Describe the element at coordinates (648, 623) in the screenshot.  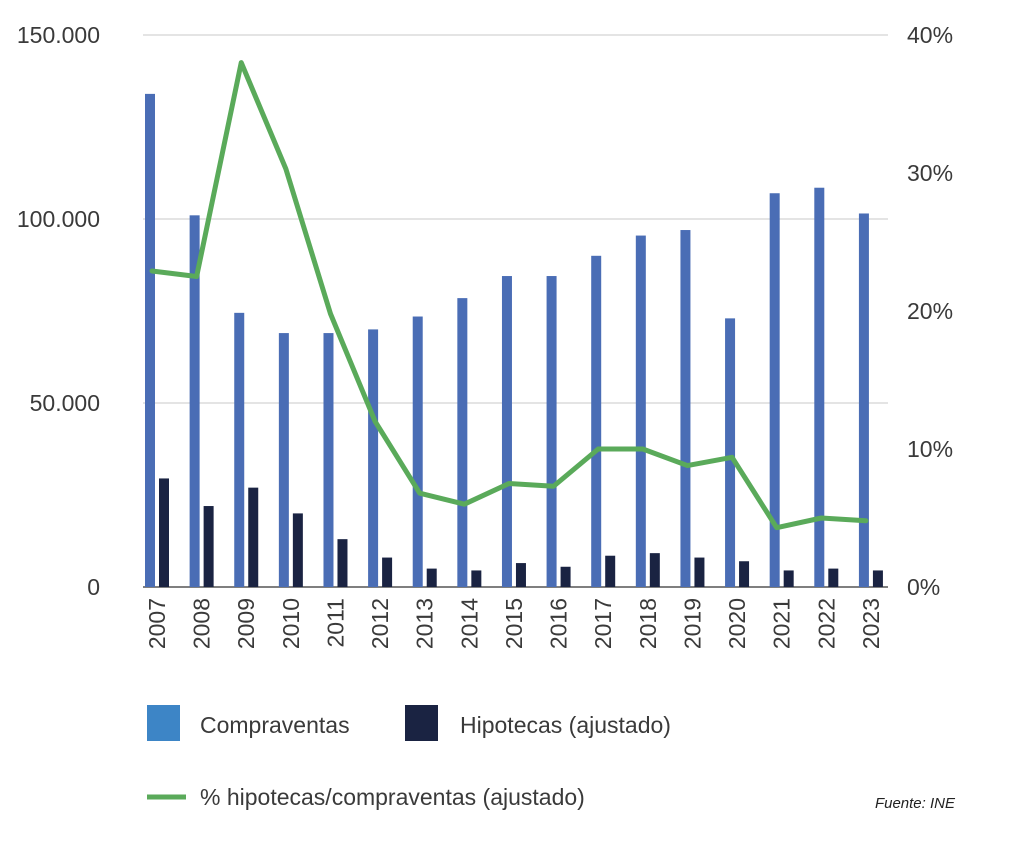
I see `x-tick-label: 2018` at that location.